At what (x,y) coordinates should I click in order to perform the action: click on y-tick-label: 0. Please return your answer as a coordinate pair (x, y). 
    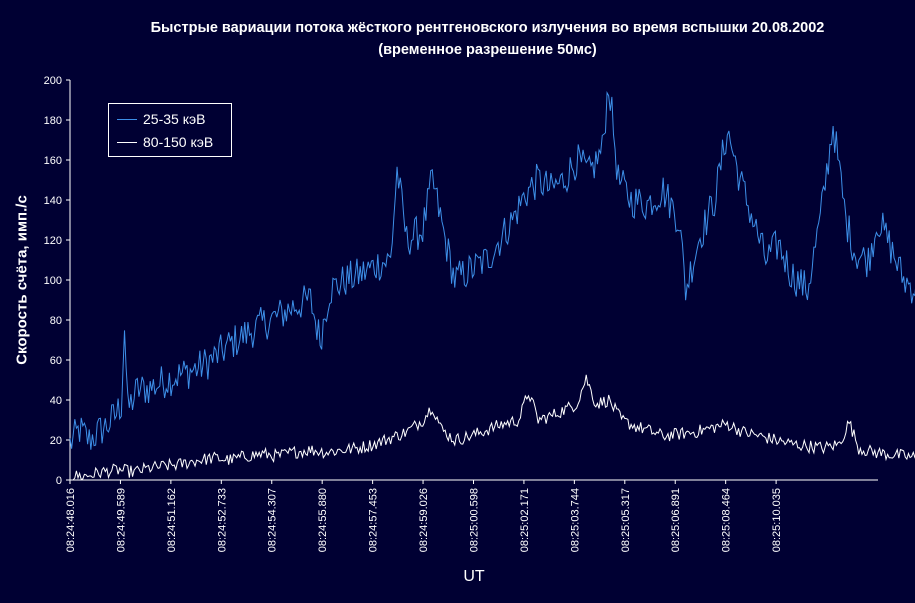
    Looking at the image, I should click on (59, 481).